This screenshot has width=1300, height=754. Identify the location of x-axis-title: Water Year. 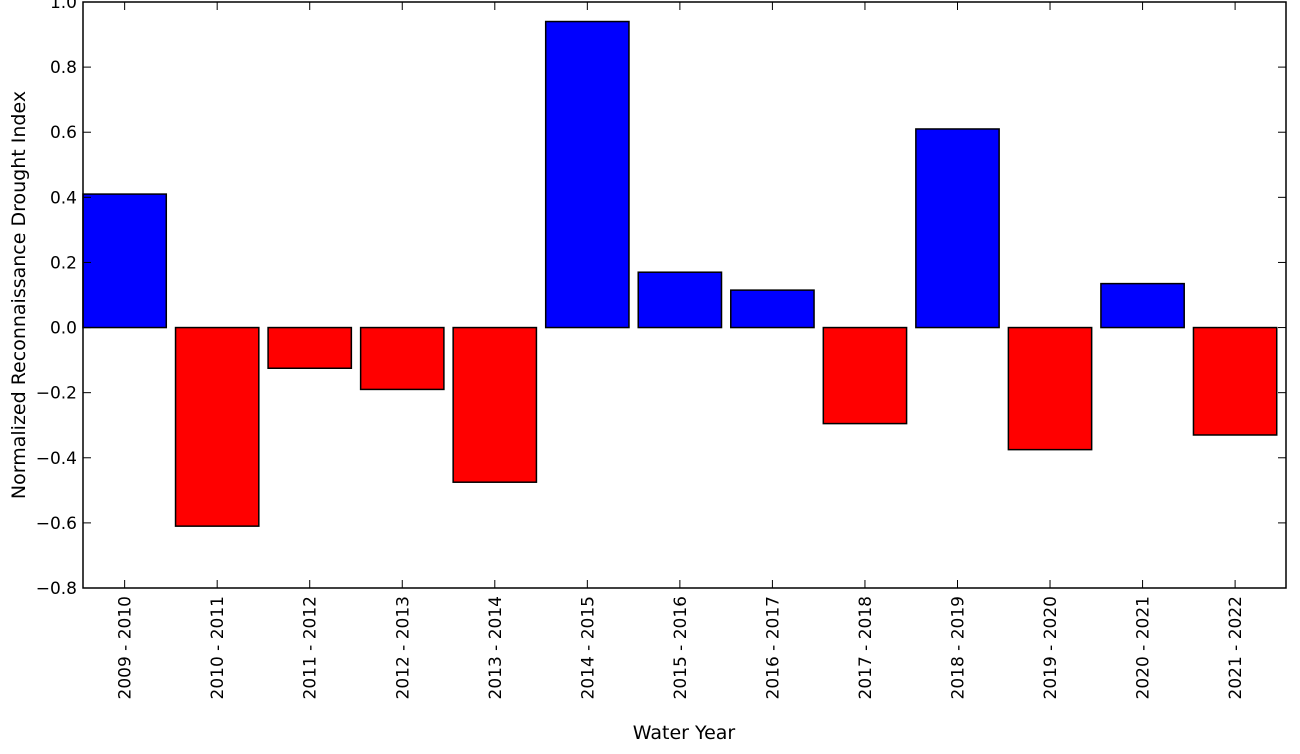
(684, 733).